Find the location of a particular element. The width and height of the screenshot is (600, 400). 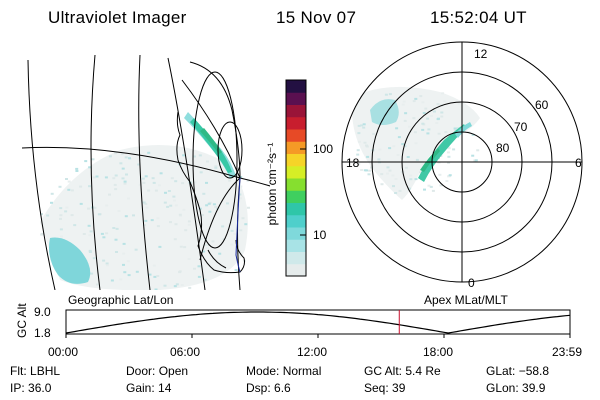

polar-arc-tail is located at coordinates (463, 130).